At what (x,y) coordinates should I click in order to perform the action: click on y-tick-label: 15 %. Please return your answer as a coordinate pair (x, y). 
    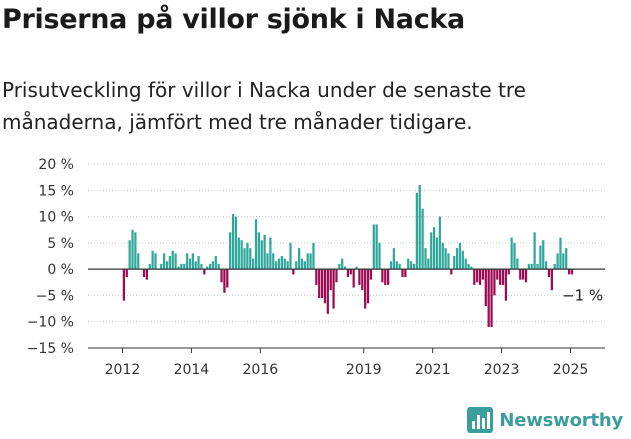
    Looking at the image, I should click on (56, 191).